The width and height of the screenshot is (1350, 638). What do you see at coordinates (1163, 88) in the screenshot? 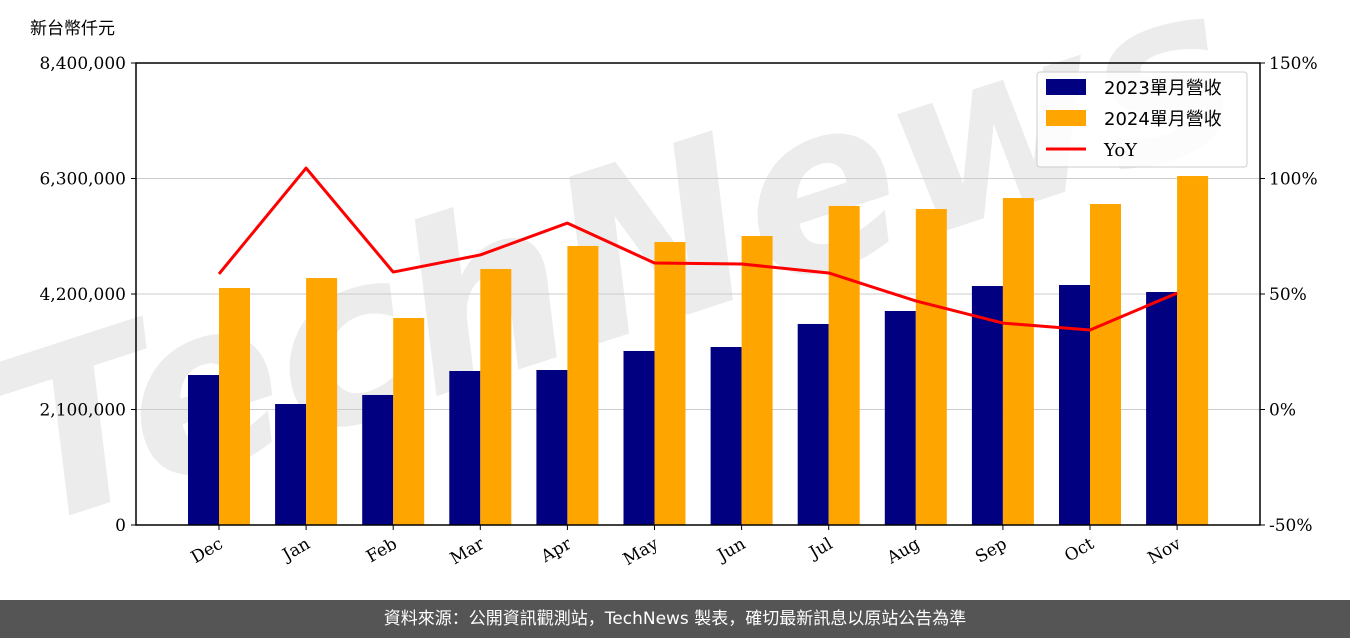
I see `legend-label-2023: 2023單月營收` at bounding box center [1163, 88].